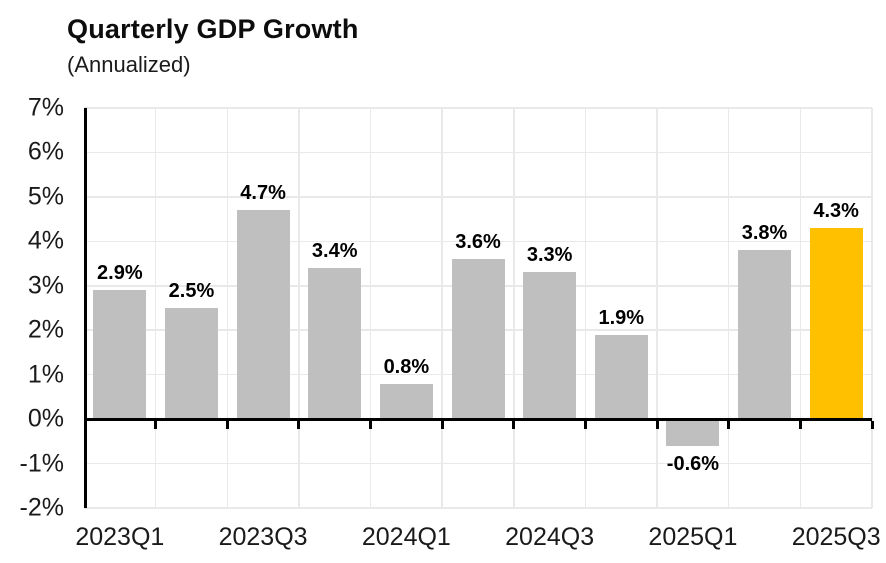 The height and width of the screenshot is (563, 886). What do you see at coordinates (120, 537) in the screenshot?
I see `x-tick-label: 2023Q1` at bounding box center [120, 537].